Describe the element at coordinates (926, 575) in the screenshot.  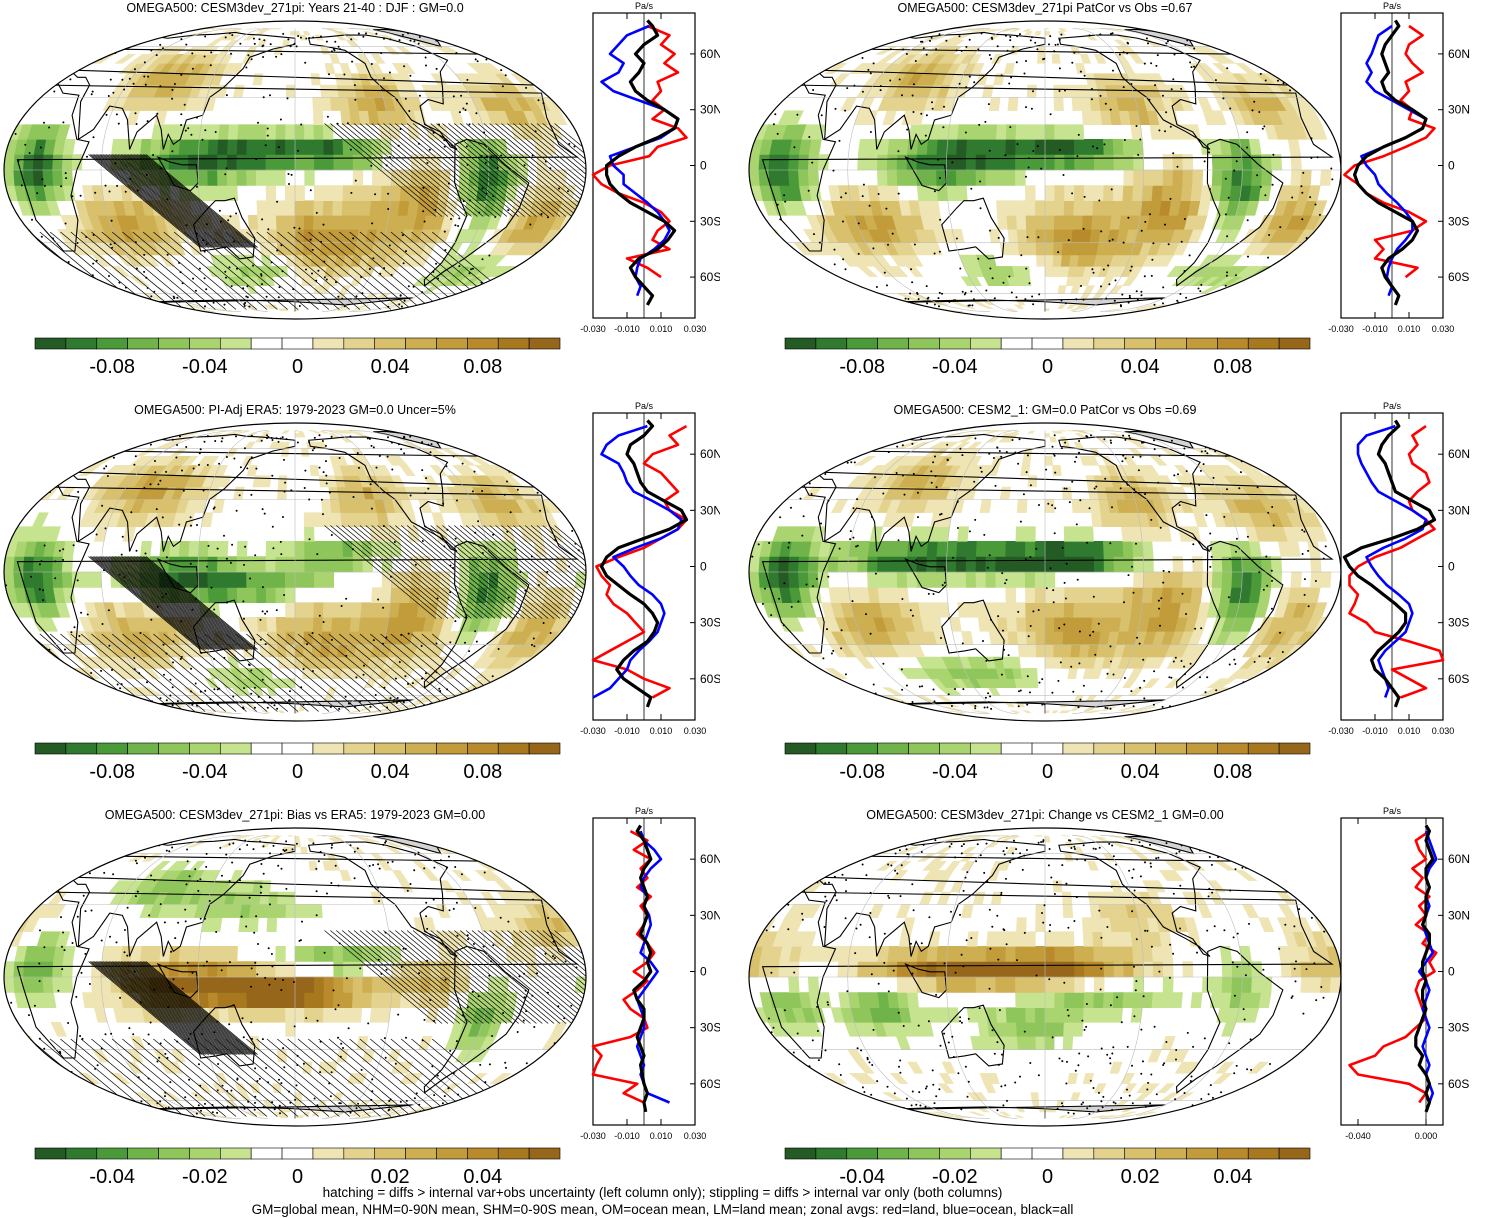
I see `coastline-indonesia` at that location.